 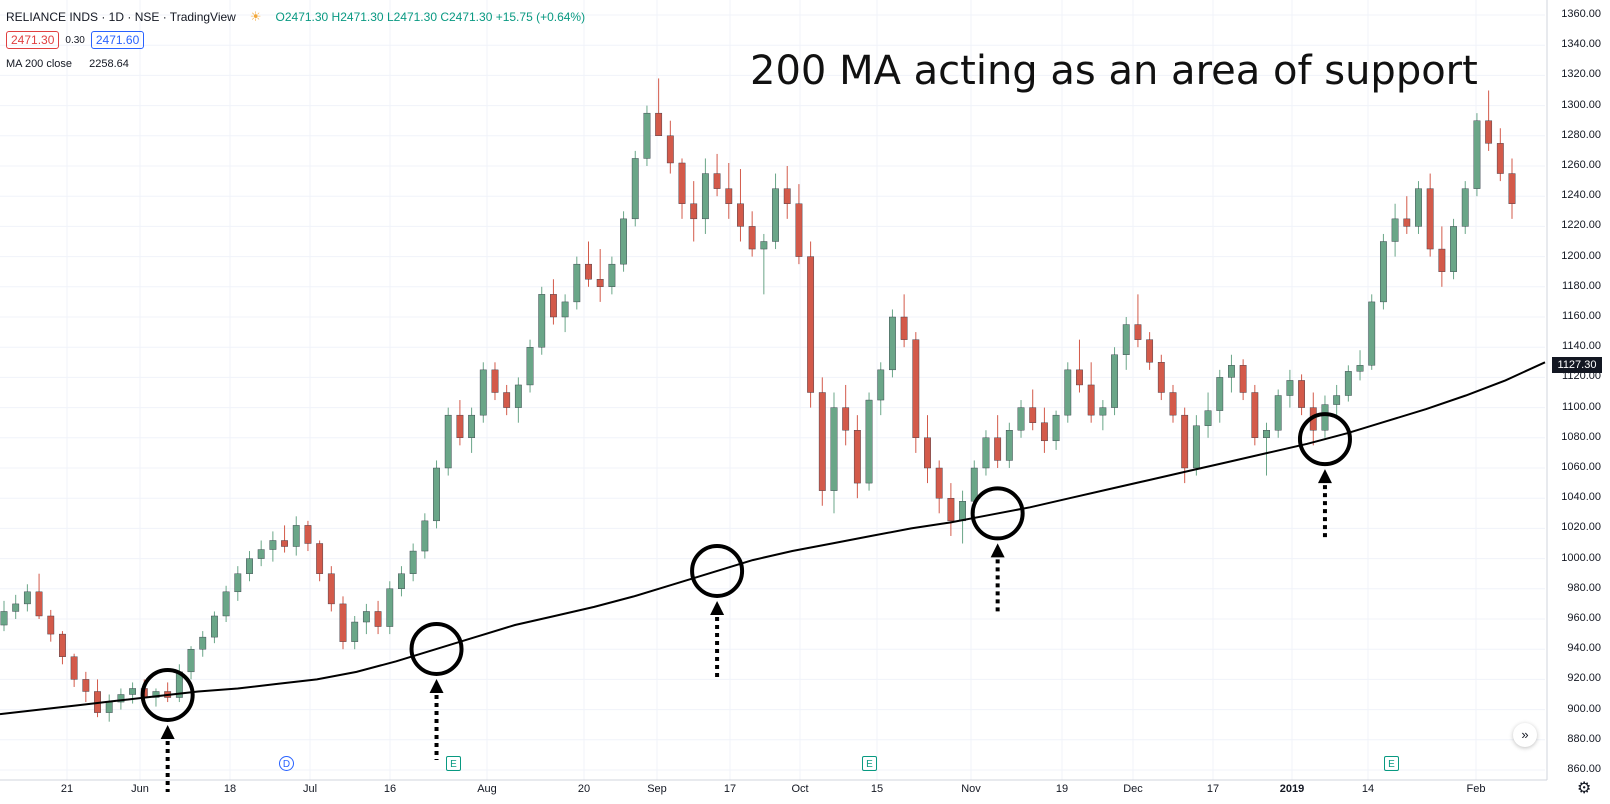 What do you see at coordinates (1581, 467) in the screenshot?
I see `y-tick-label: 1060.00` at bounding box center [1581, 467].